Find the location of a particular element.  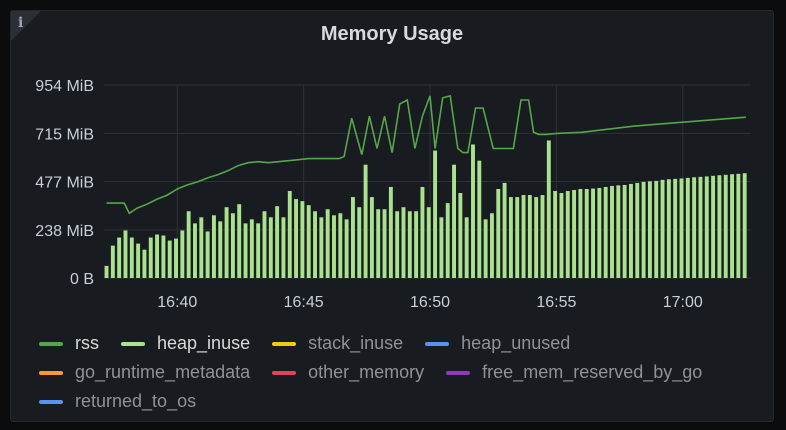

legend-item-heap-inuse: heap_inuse is located at coordinates (185, 343).